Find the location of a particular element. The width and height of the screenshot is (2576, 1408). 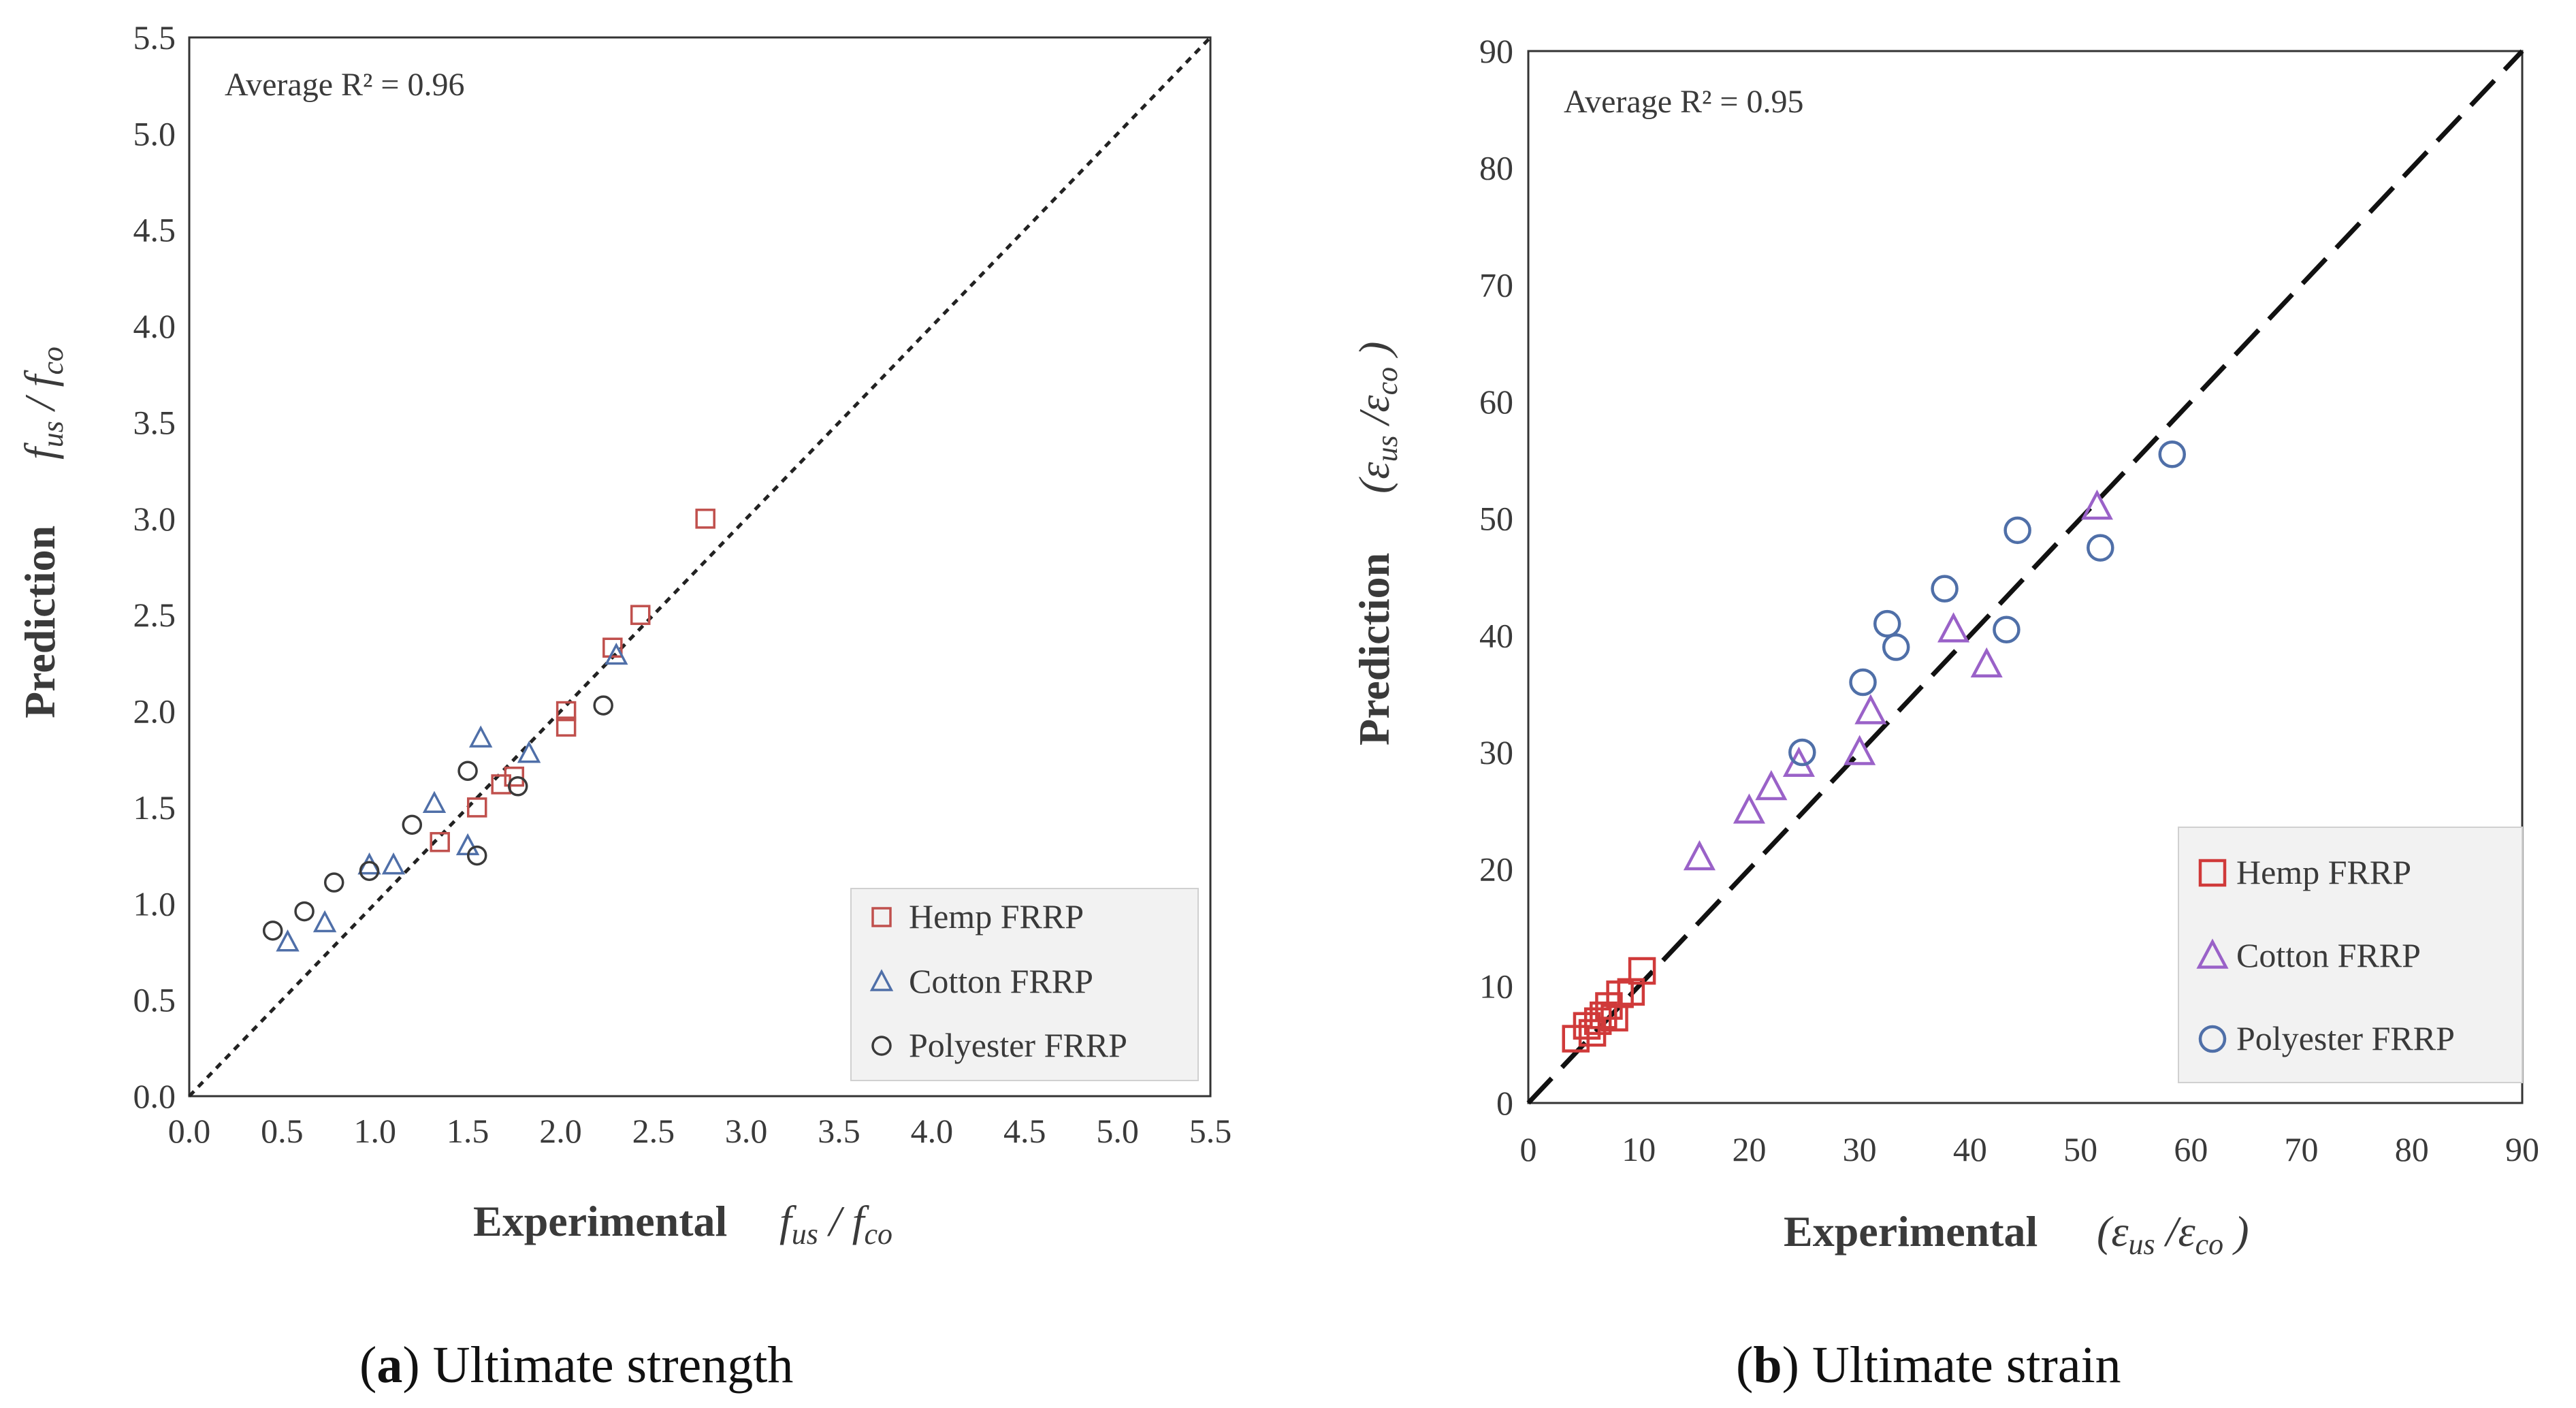

legend-a: Hemp FRRP Cotton FRRP Polyester FRRP is located at coordinates (1024, 984).